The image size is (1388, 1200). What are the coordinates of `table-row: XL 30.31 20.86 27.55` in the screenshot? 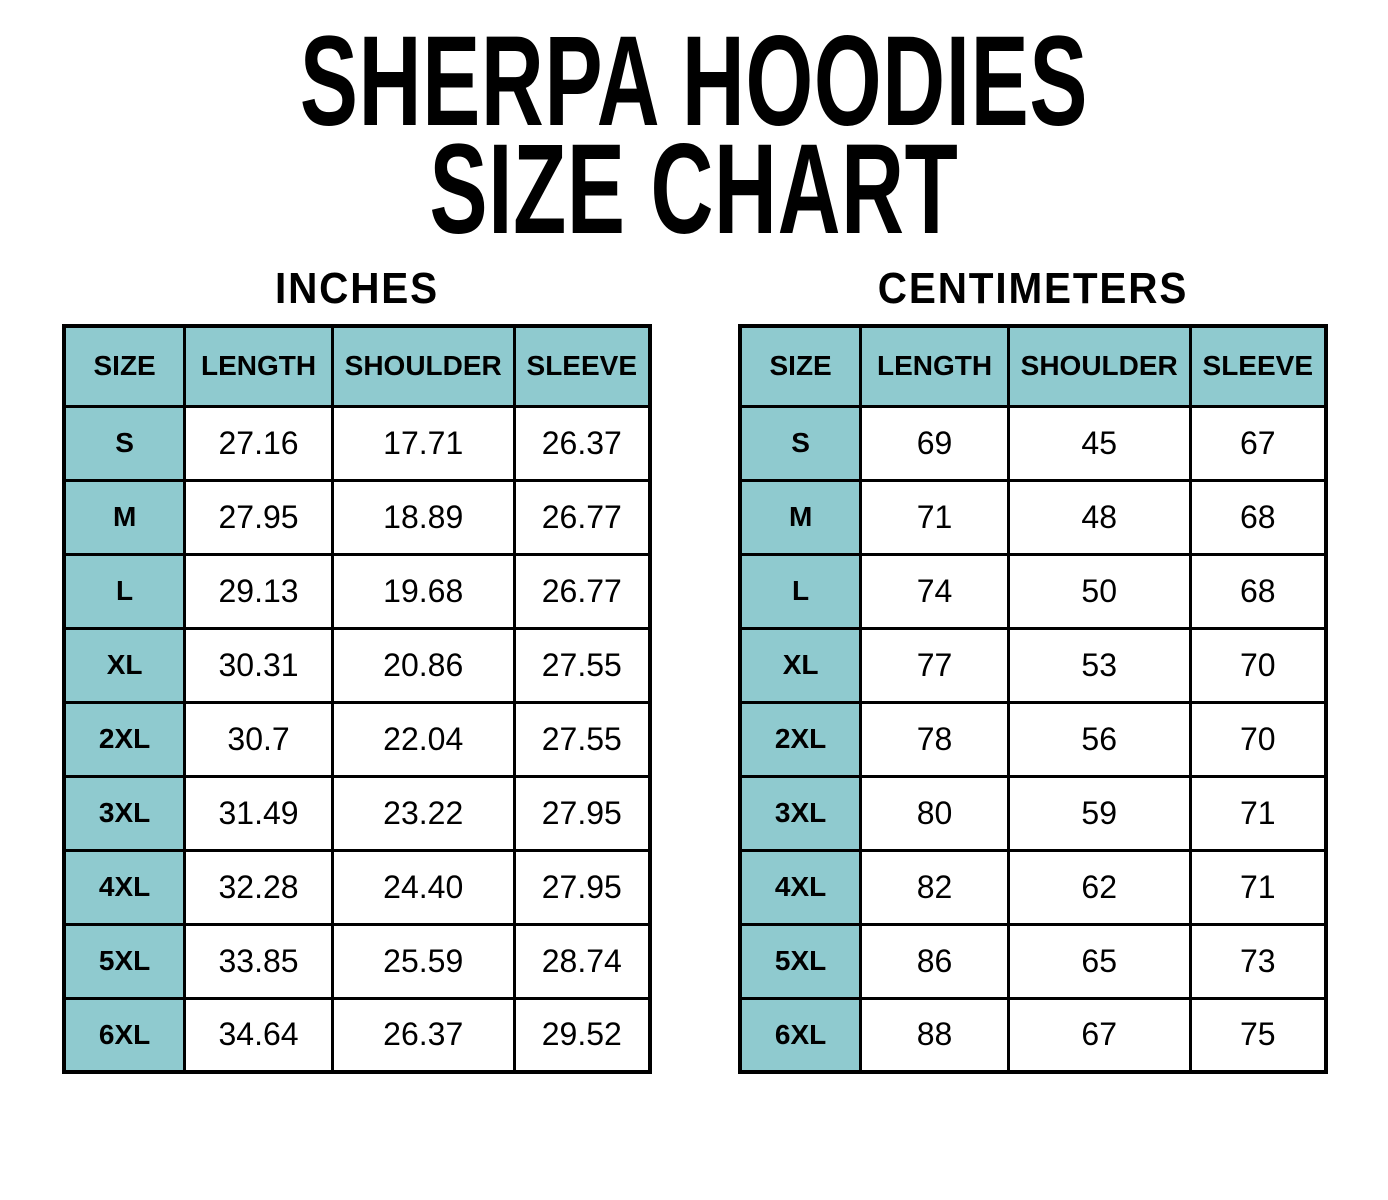 It's located at (357, 665).